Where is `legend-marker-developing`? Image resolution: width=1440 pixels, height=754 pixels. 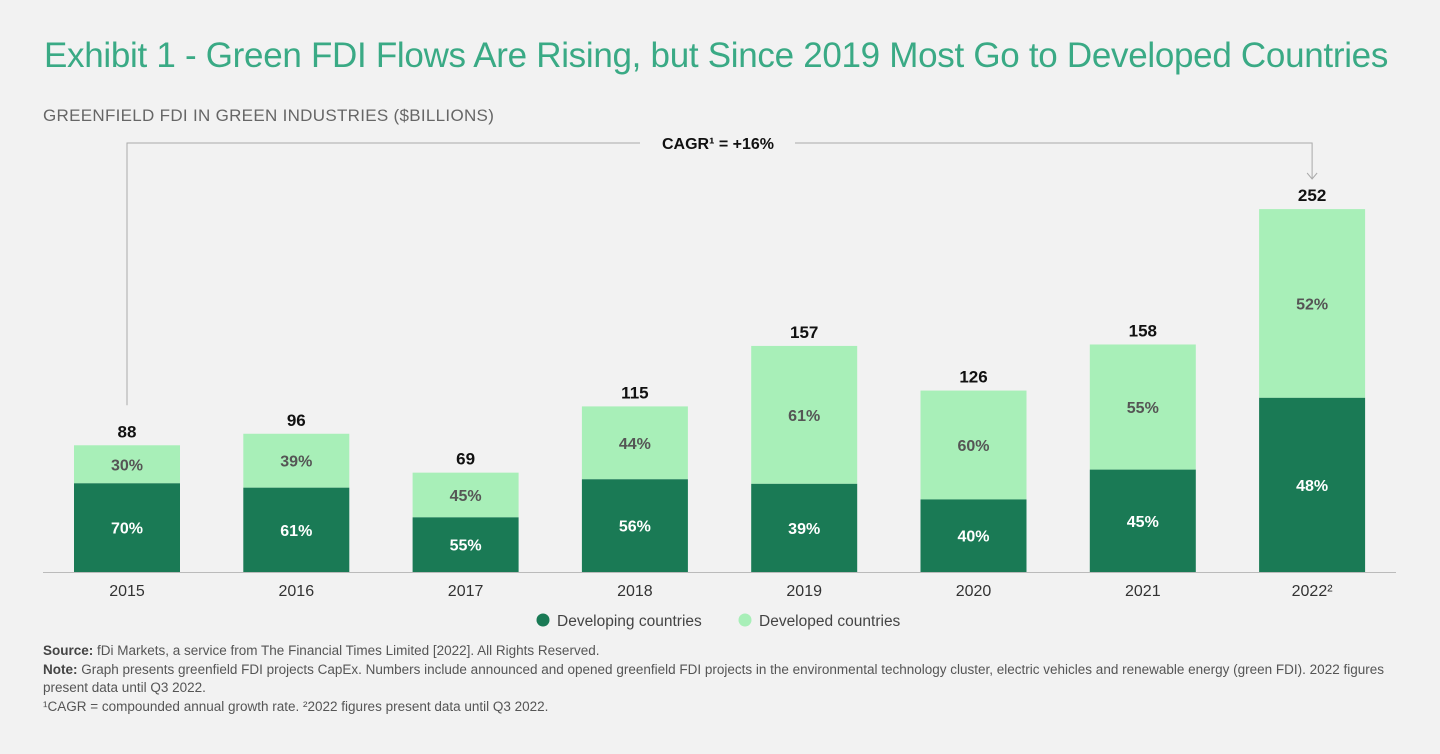
legend-marker-developing is located at coordinates (543, 620).